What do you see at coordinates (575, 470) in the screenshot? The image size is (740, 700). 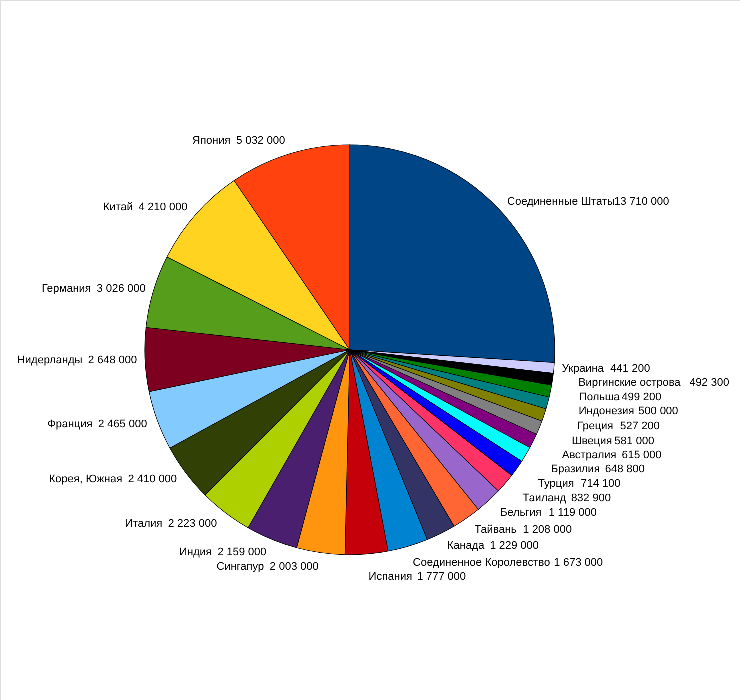 I see `slice-label: Бразилия` at bounding box center [575, 470].